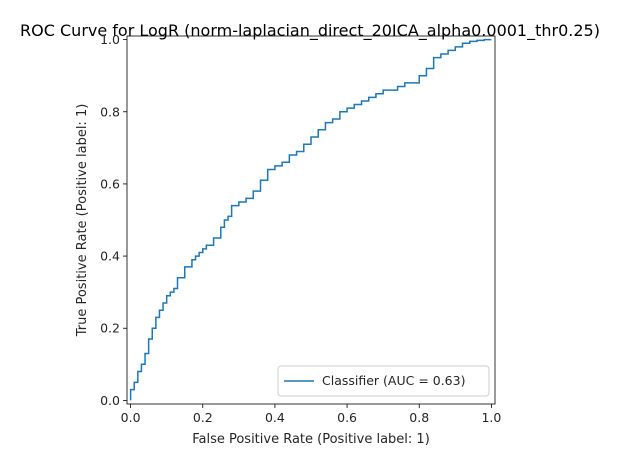 The width and height of the screenshot is (621, 455). What do you see at coordinates (311, 414) in the screenshot?
I see `x-axis-ticks: 0.0 0.2 0.4 0.6 0.8 1.0` at bounding box center [311, 414].